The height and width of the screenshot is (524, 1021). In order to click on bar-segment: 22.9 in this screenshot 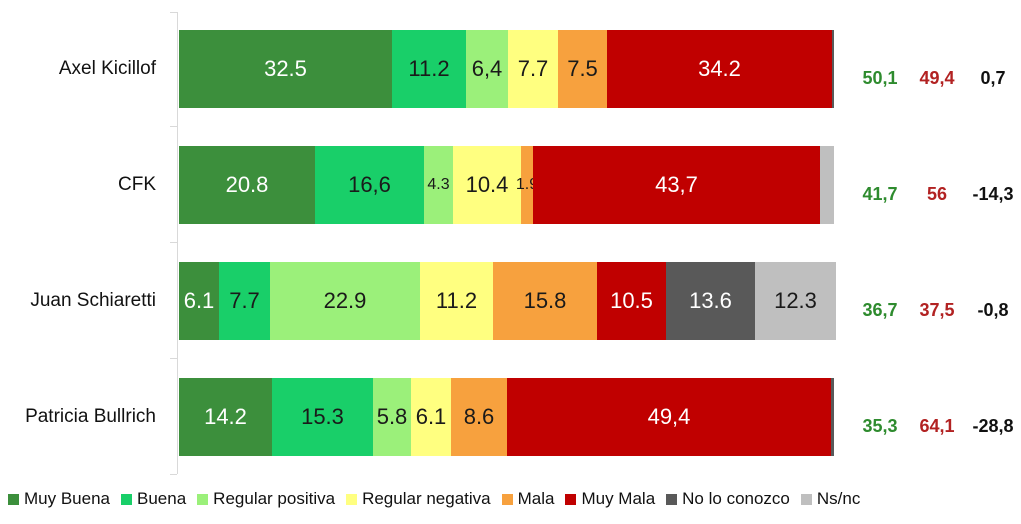, I will do `click(345, 301)`.